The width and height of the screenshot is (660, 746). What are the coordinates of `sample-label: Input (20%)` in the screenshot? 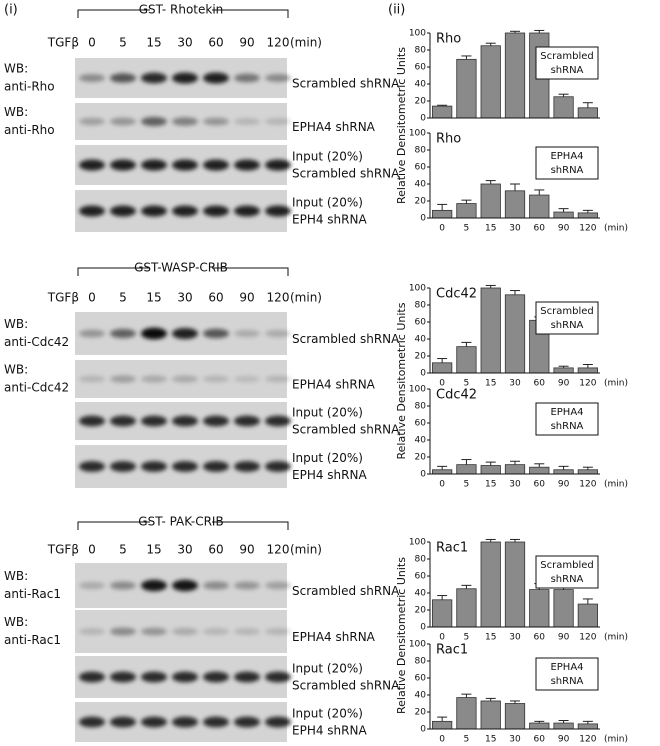 It's located at (327, 458).